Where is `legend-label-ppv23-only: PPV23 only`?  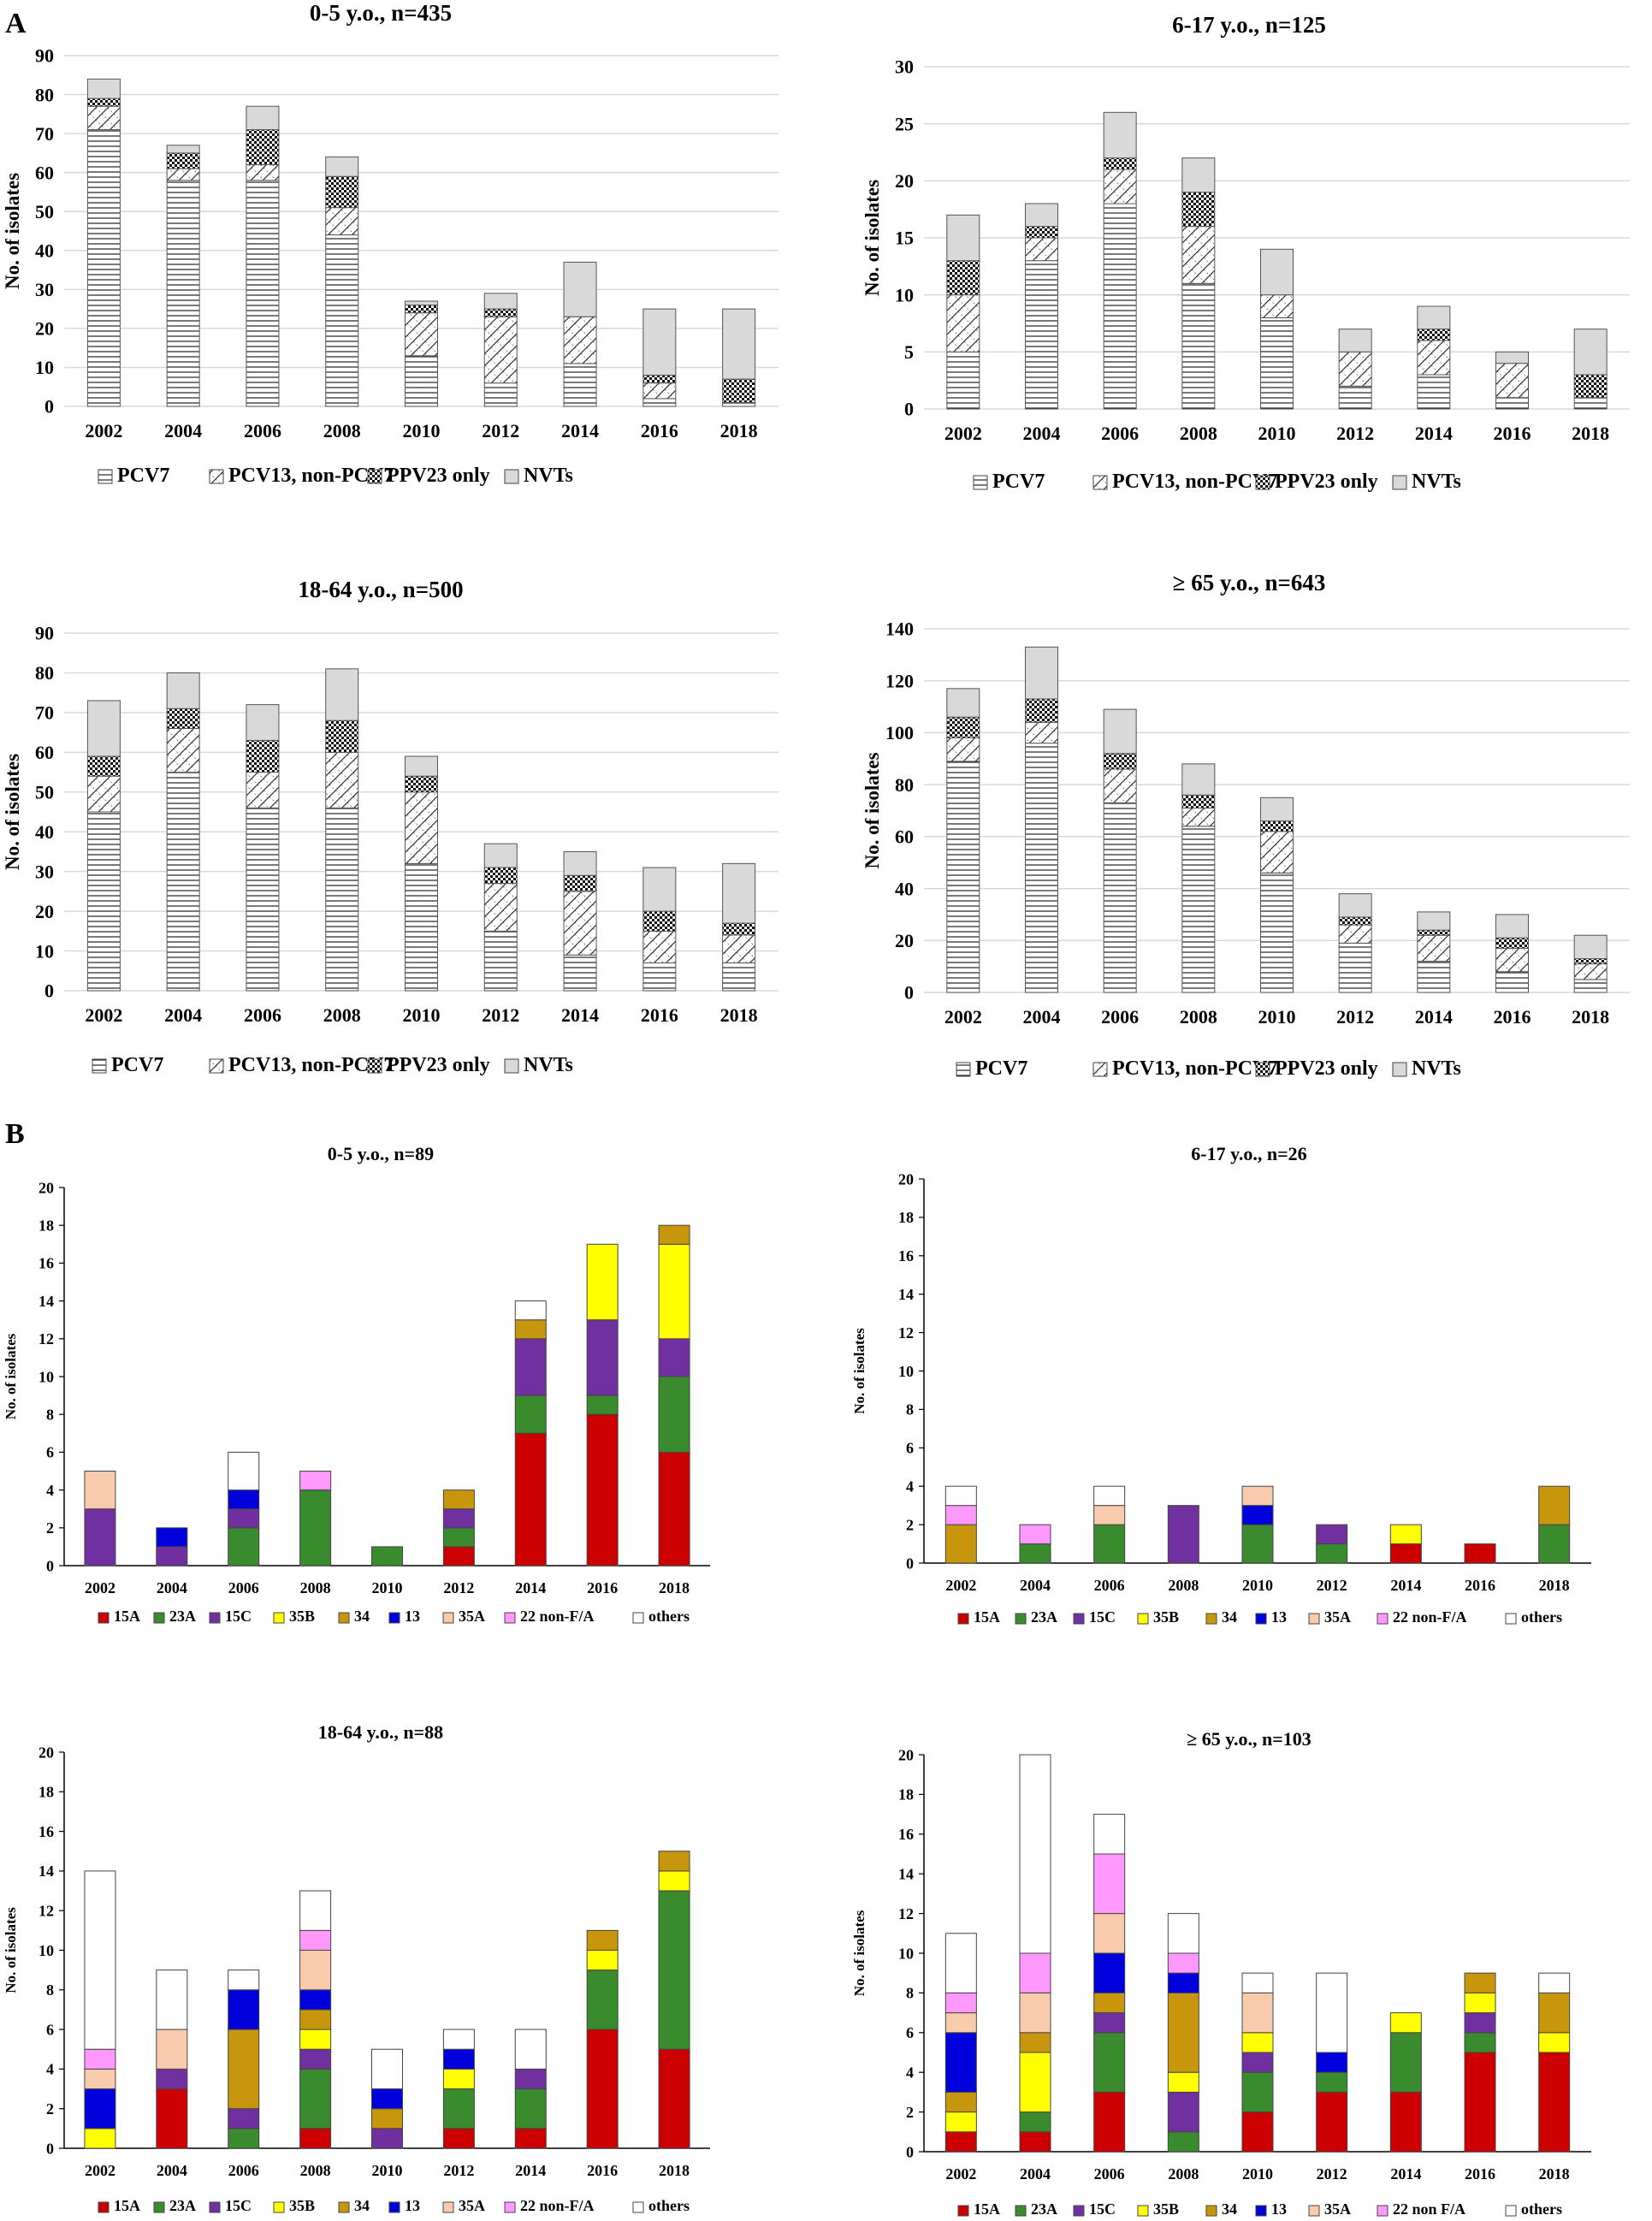 legend-label-ppv23-only: PPV23 only is located at coordinates (1326, 1068).